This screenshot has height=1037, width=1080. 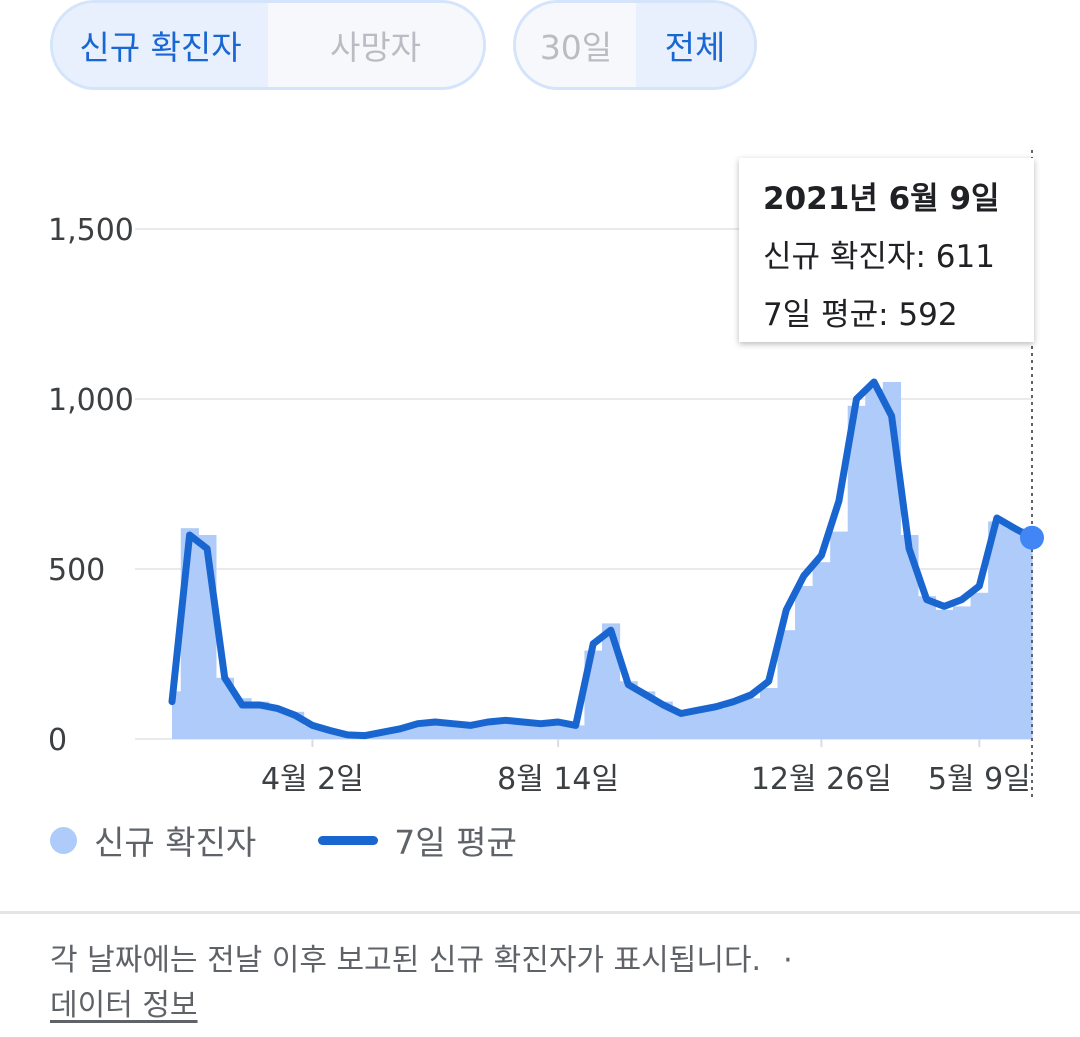 I want to click on tooltip-average: 7일 평균: 592, so click(x=860, y=315).